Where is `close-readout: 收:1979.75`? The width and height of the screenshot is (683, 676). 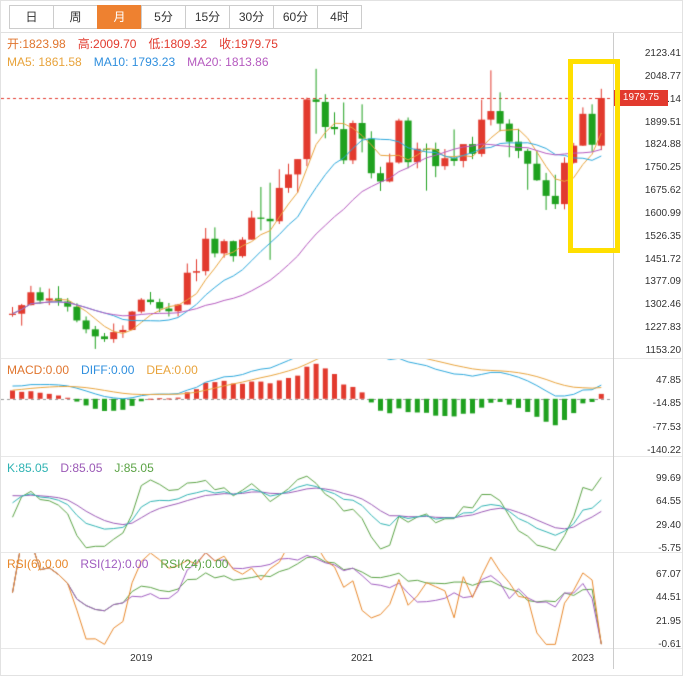
close-readout: 收:1979.75 is located at coordinates (248, 44).